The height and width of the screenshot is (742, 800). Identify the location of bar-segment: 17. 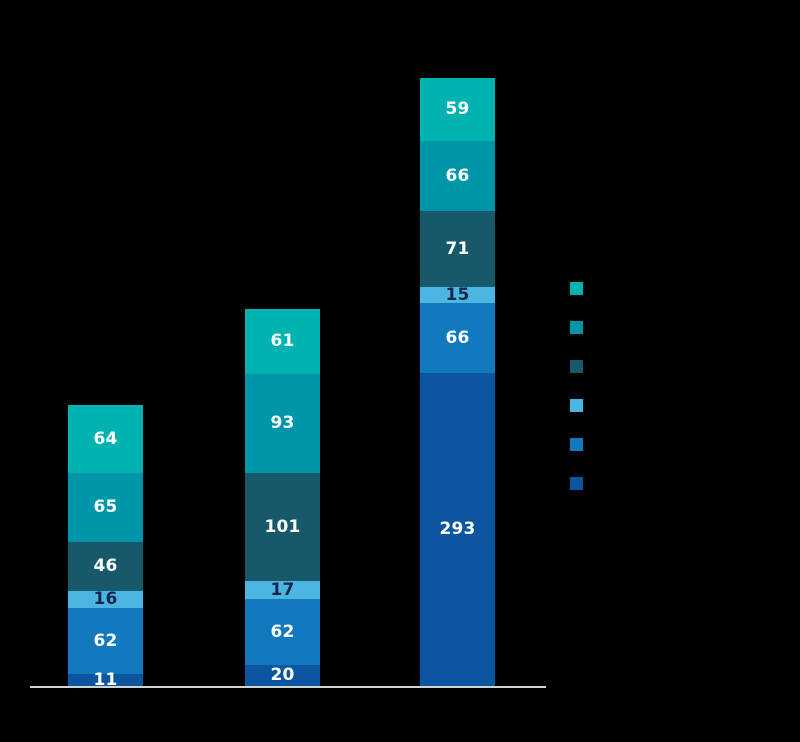
(282, 590).